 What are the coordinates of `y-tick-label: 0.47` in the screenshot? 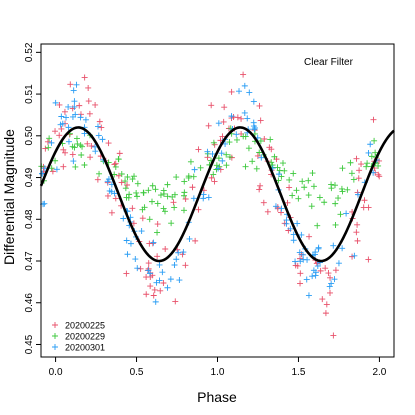 It's located at (29, 261).